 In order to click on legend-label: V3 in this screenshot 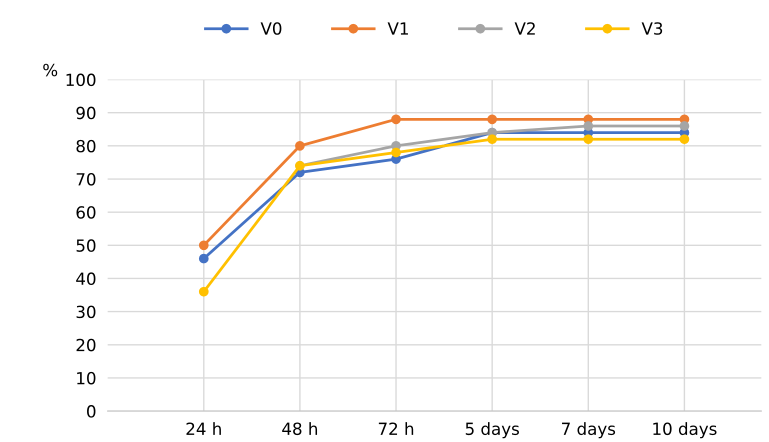, I will do `click(652, 28)`.